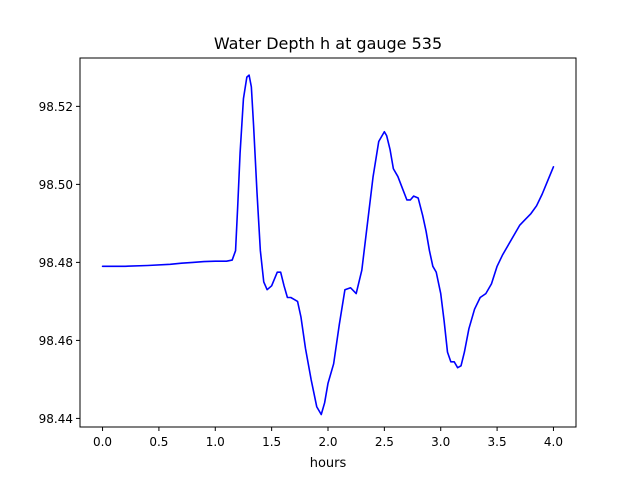  What do you see at coordinates (440, 442) in the screenshot?
I see `x-tick-label: 3.0` at bounding box center [440, 442].